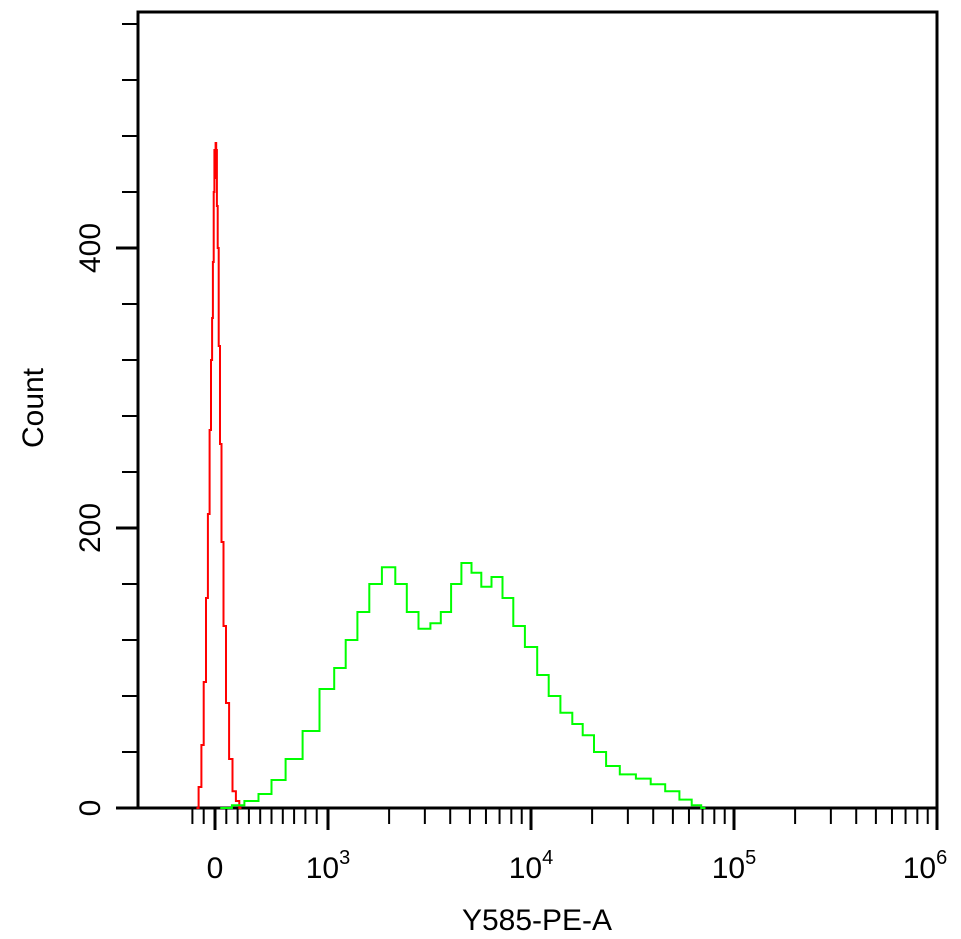 This screenshot has width=961, height=939. Describe the element at coordinates (90, 248) in the screenshot. I see `y-tick-label: 400` at that location.